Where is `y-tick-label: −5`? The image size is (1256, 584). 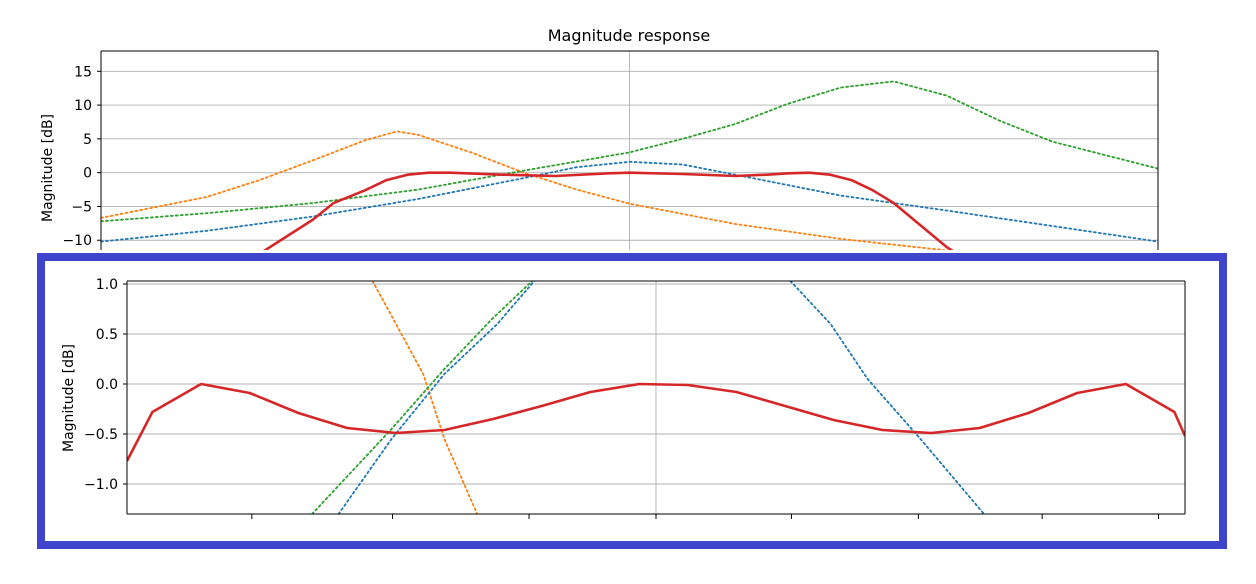 y-tick-label: −5 is located at coordinates (81, 207).